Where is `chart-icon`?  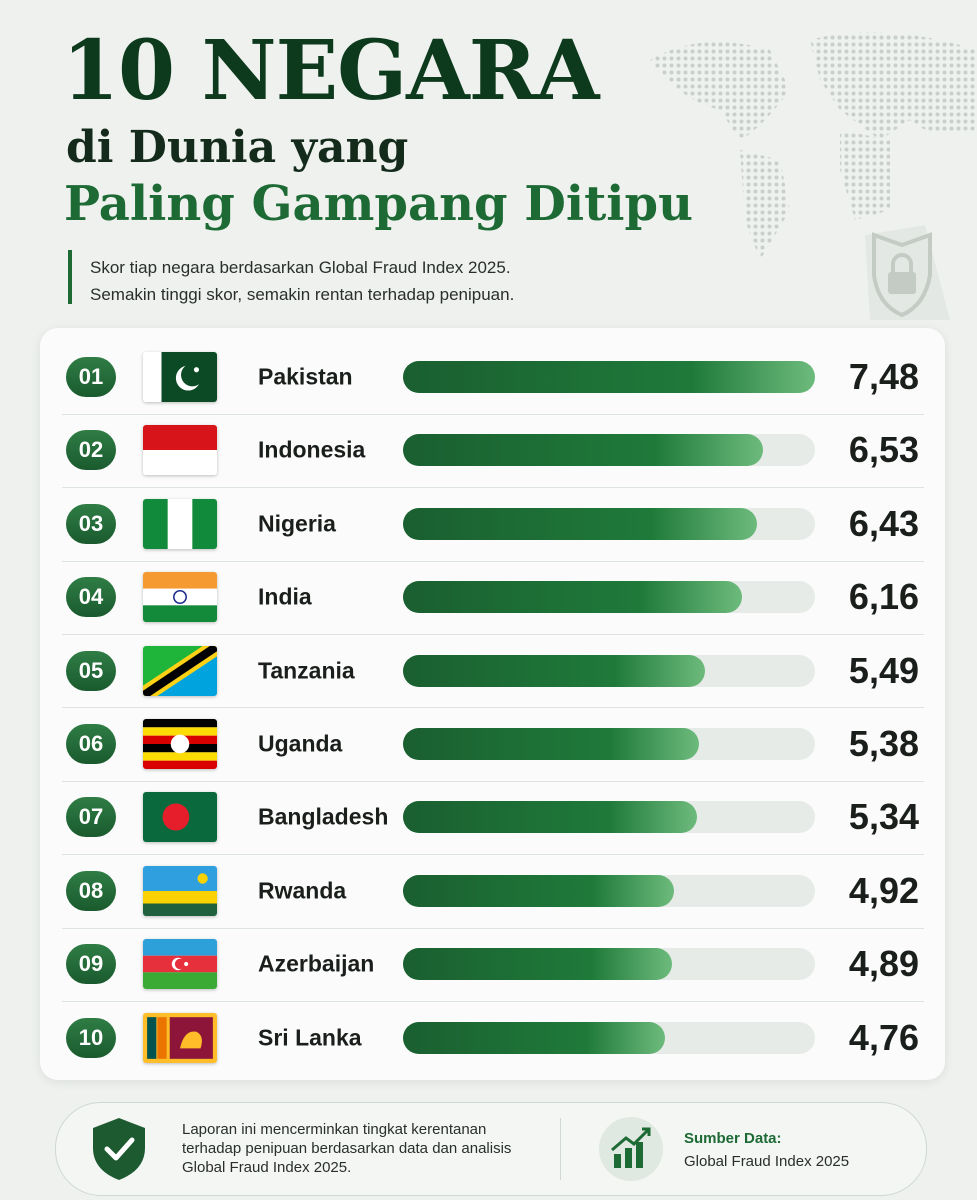
chart-icon is located at coordinates (631, 1149).